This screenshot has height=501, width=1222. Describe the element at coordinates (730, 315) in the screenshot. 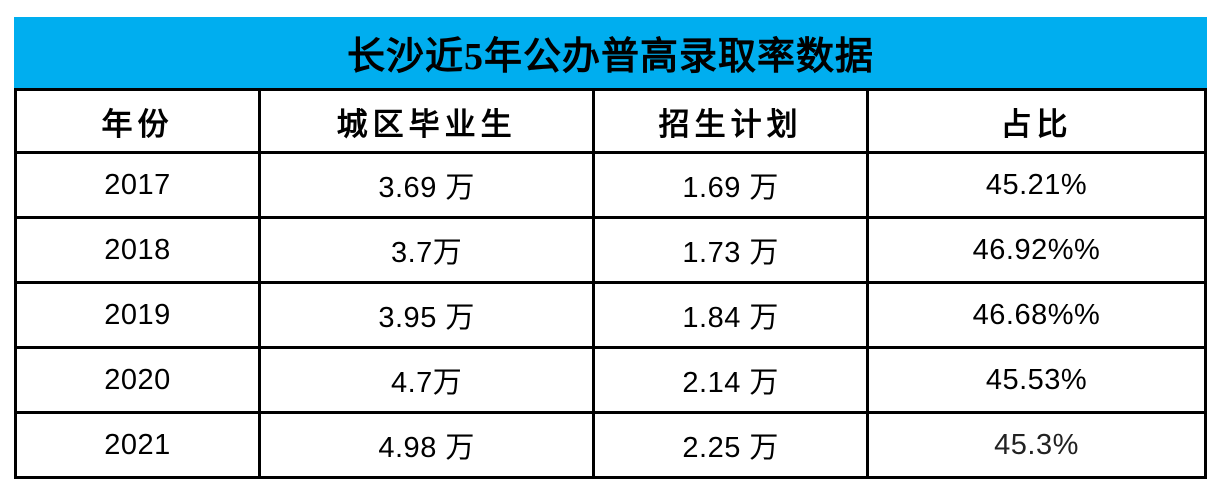

I see `cell-plan: 1.84 万` at that location.